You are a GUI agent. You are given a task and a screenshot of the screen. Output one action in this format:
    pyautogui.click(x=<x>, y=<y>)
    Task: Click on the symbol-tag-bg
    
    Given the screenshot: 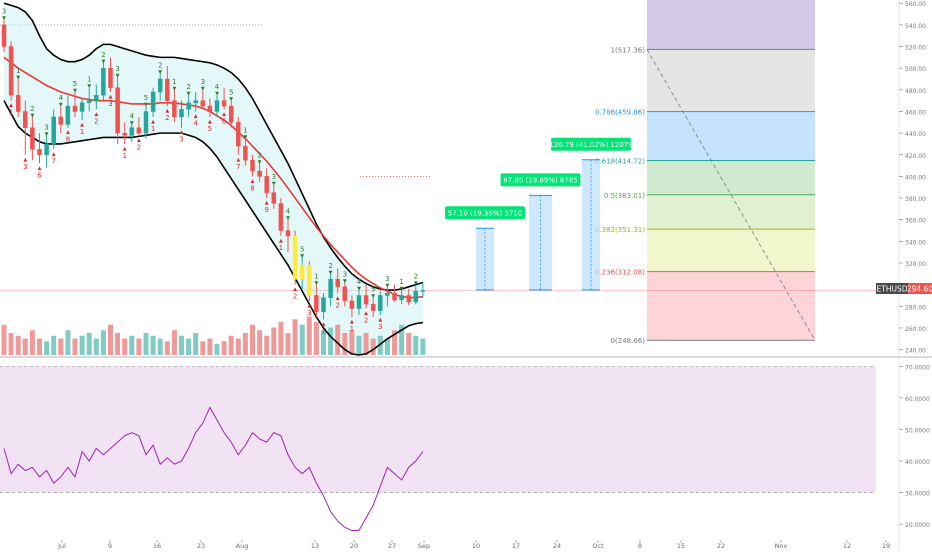 What is the action you would take?
    pyautogui.click(x=892, y=288)
    